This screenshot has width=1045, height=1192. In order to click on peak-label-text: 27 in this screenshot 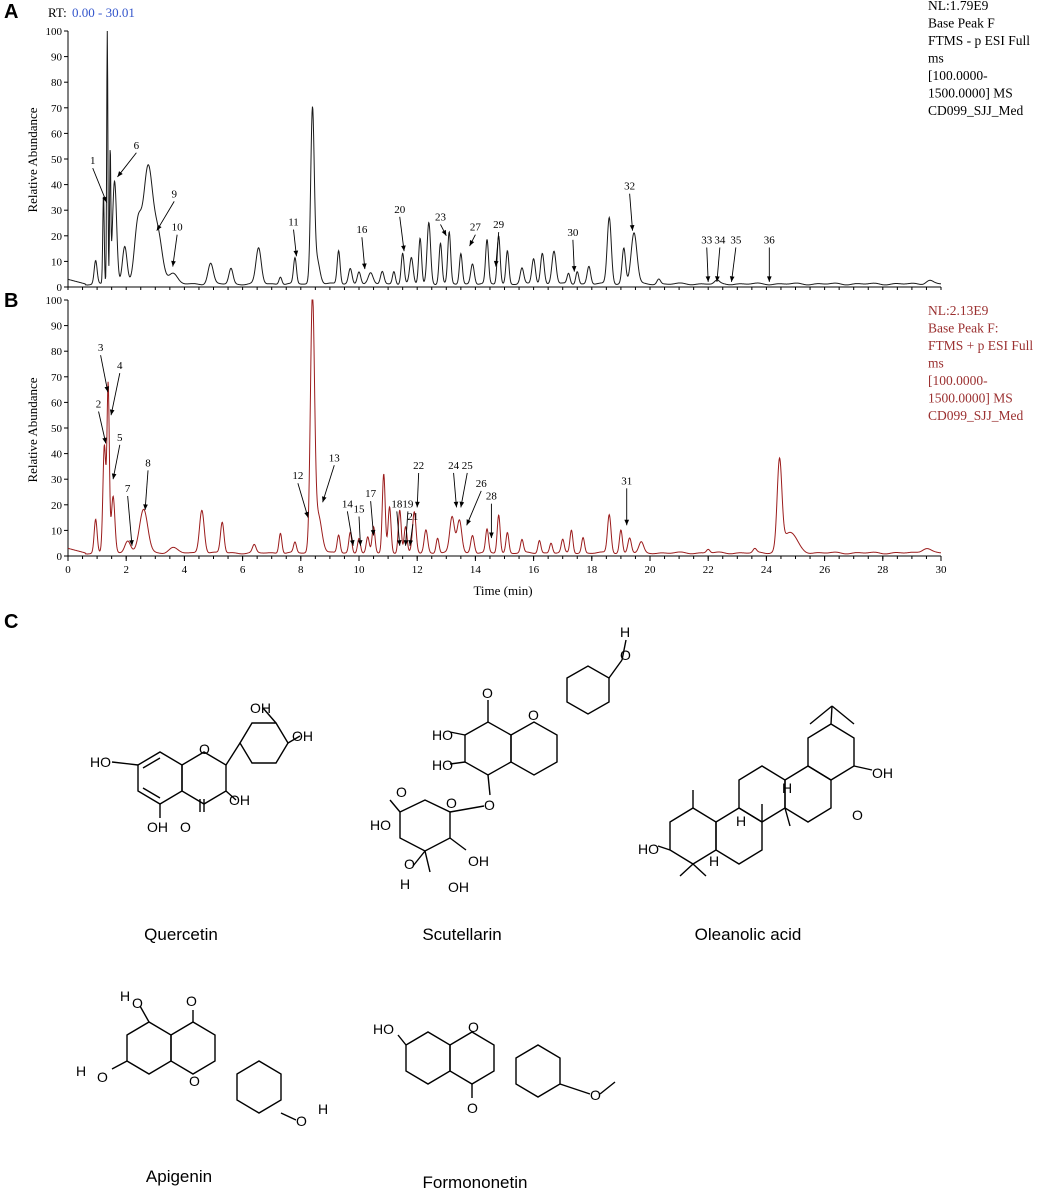, I will do `click(476, 228)`.